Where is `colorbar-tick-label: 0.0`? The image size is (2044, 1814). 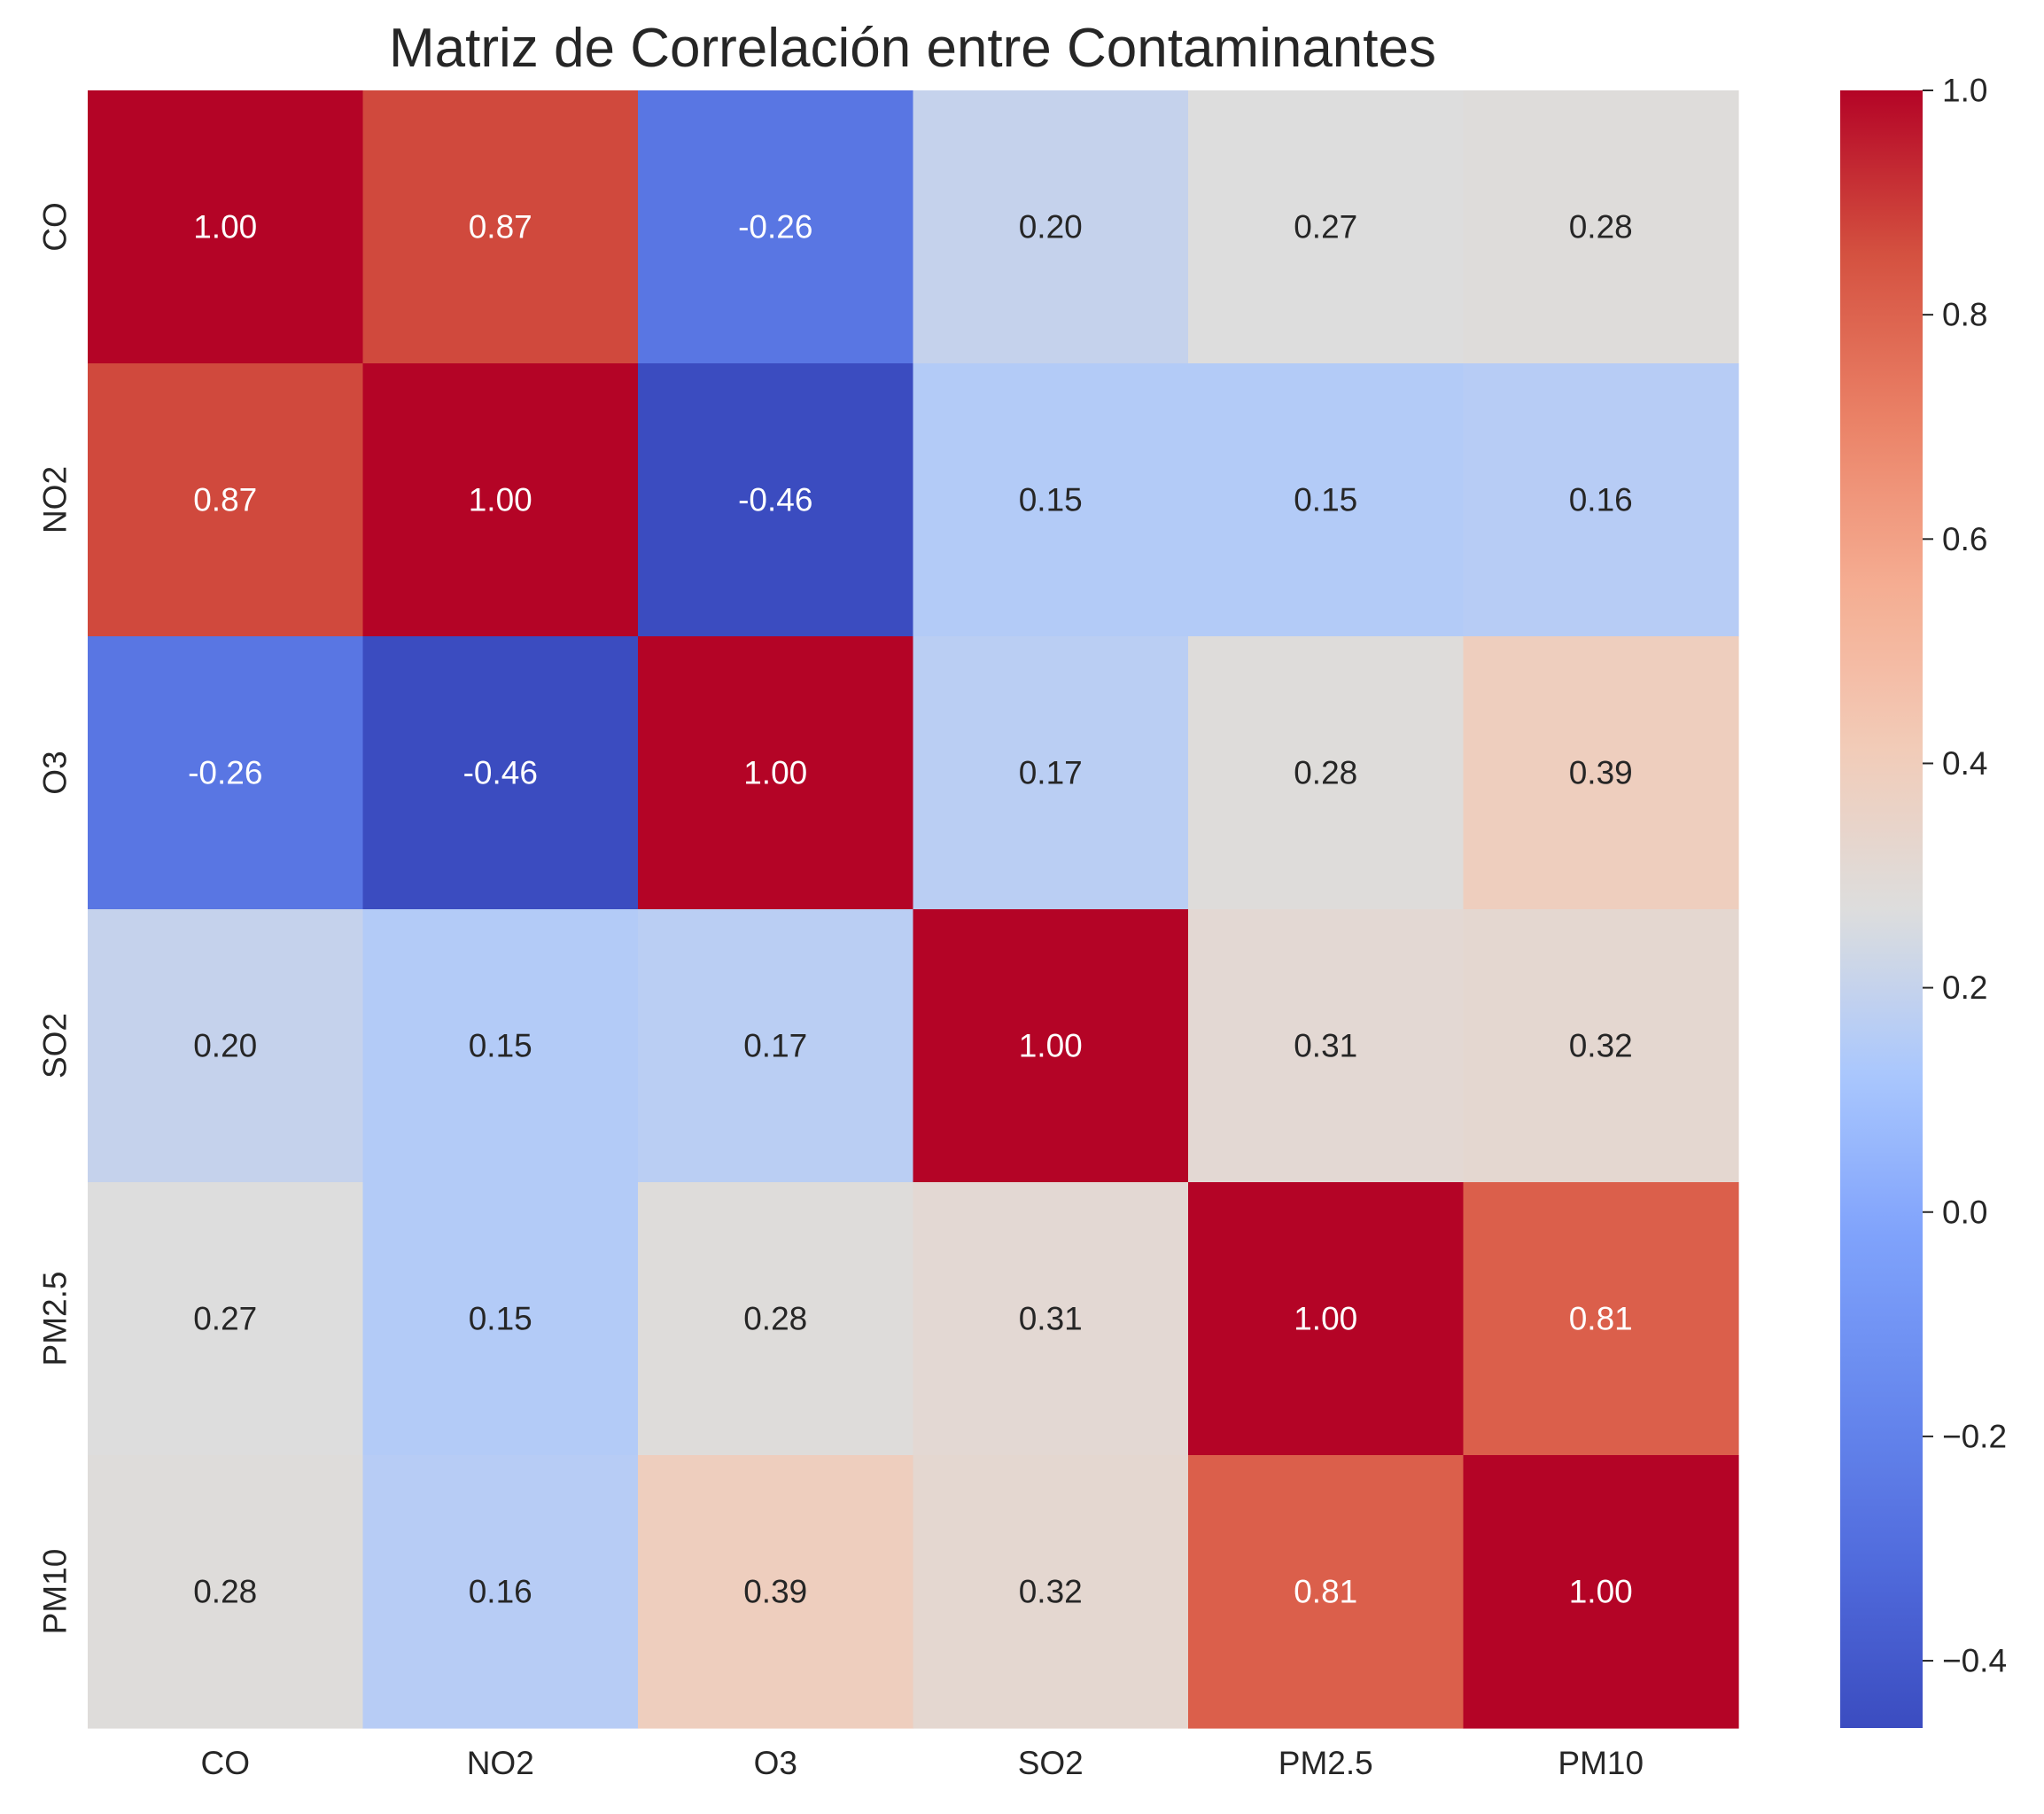 colorbar-tick-label: 0.0 is located at coordinates (1964, 1212).